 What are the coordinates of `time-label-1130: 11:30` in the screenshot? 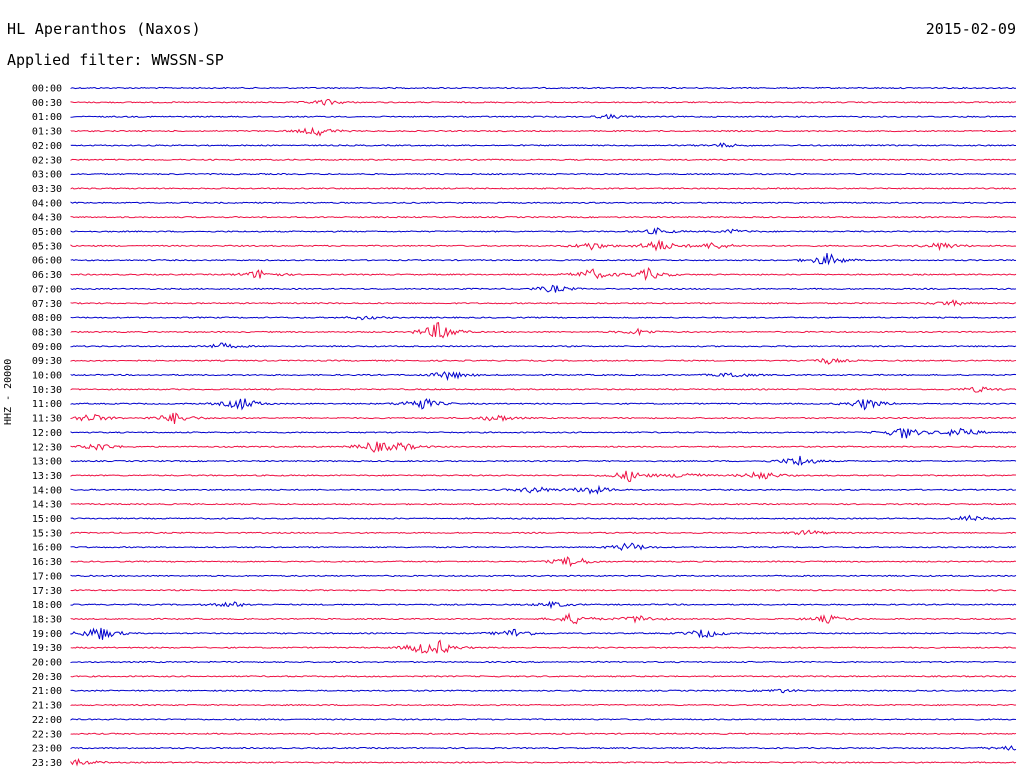 It's located at (47, 419).